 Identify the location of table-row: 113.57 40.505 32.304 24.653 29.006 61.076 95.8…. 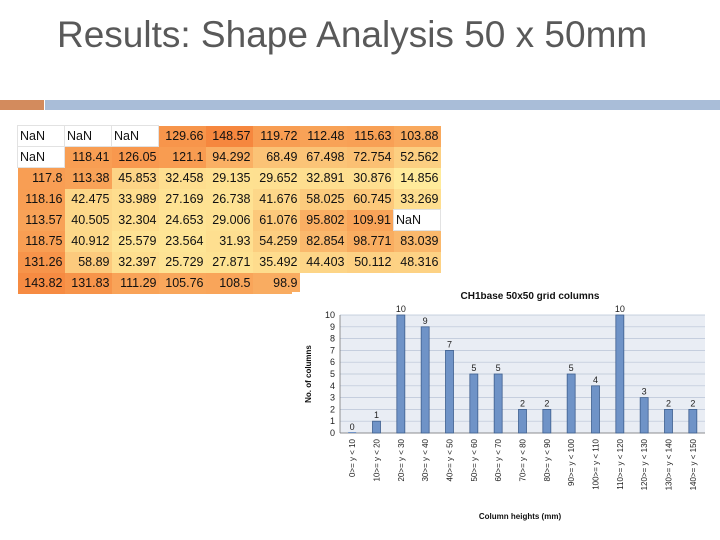
(229, 220).